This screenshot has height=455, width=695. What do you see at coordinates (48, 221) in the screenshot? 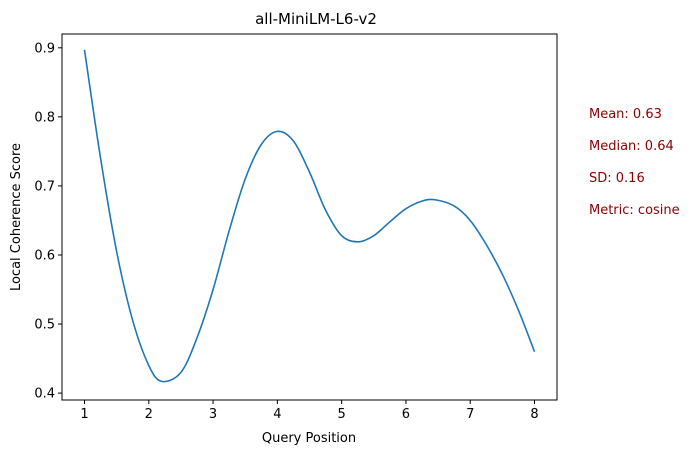
I see `y-axis: 0.4 0.5 0.6 0.7 0.8 0.9` at bounding box center [48, 221].